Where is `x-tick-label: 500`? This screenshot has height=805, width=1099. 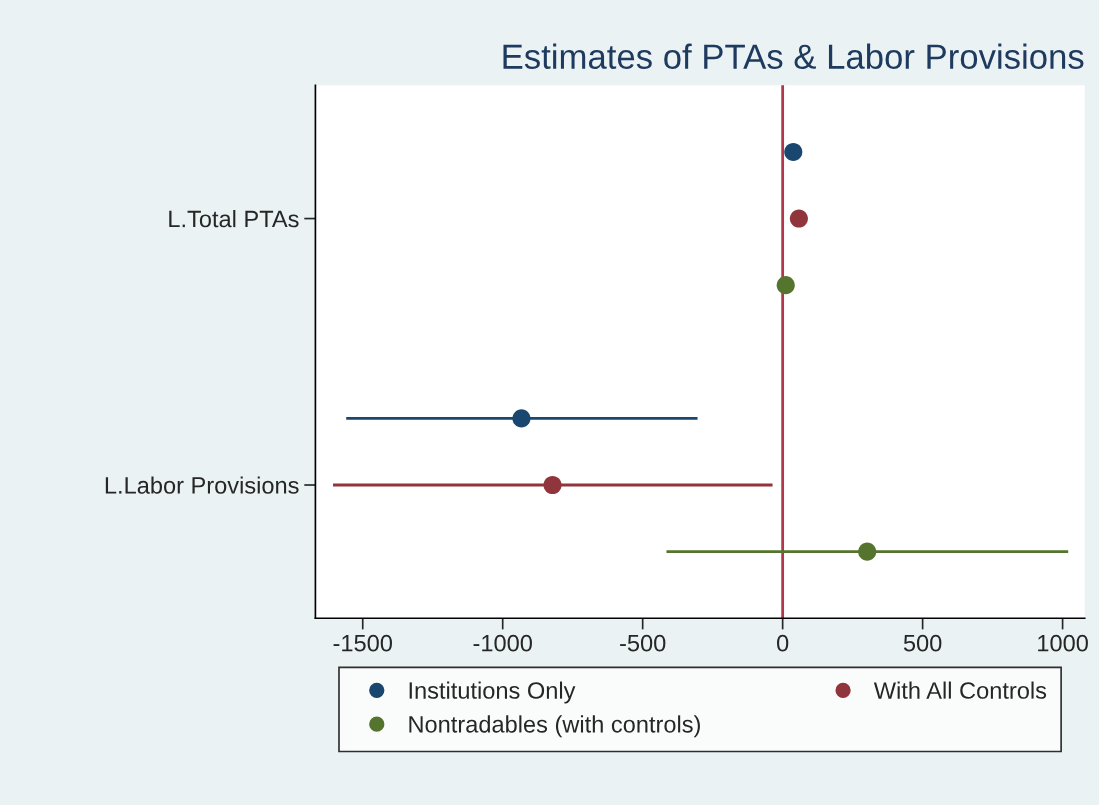 x-tick-label: 500 is located at coordinates (922, 643).